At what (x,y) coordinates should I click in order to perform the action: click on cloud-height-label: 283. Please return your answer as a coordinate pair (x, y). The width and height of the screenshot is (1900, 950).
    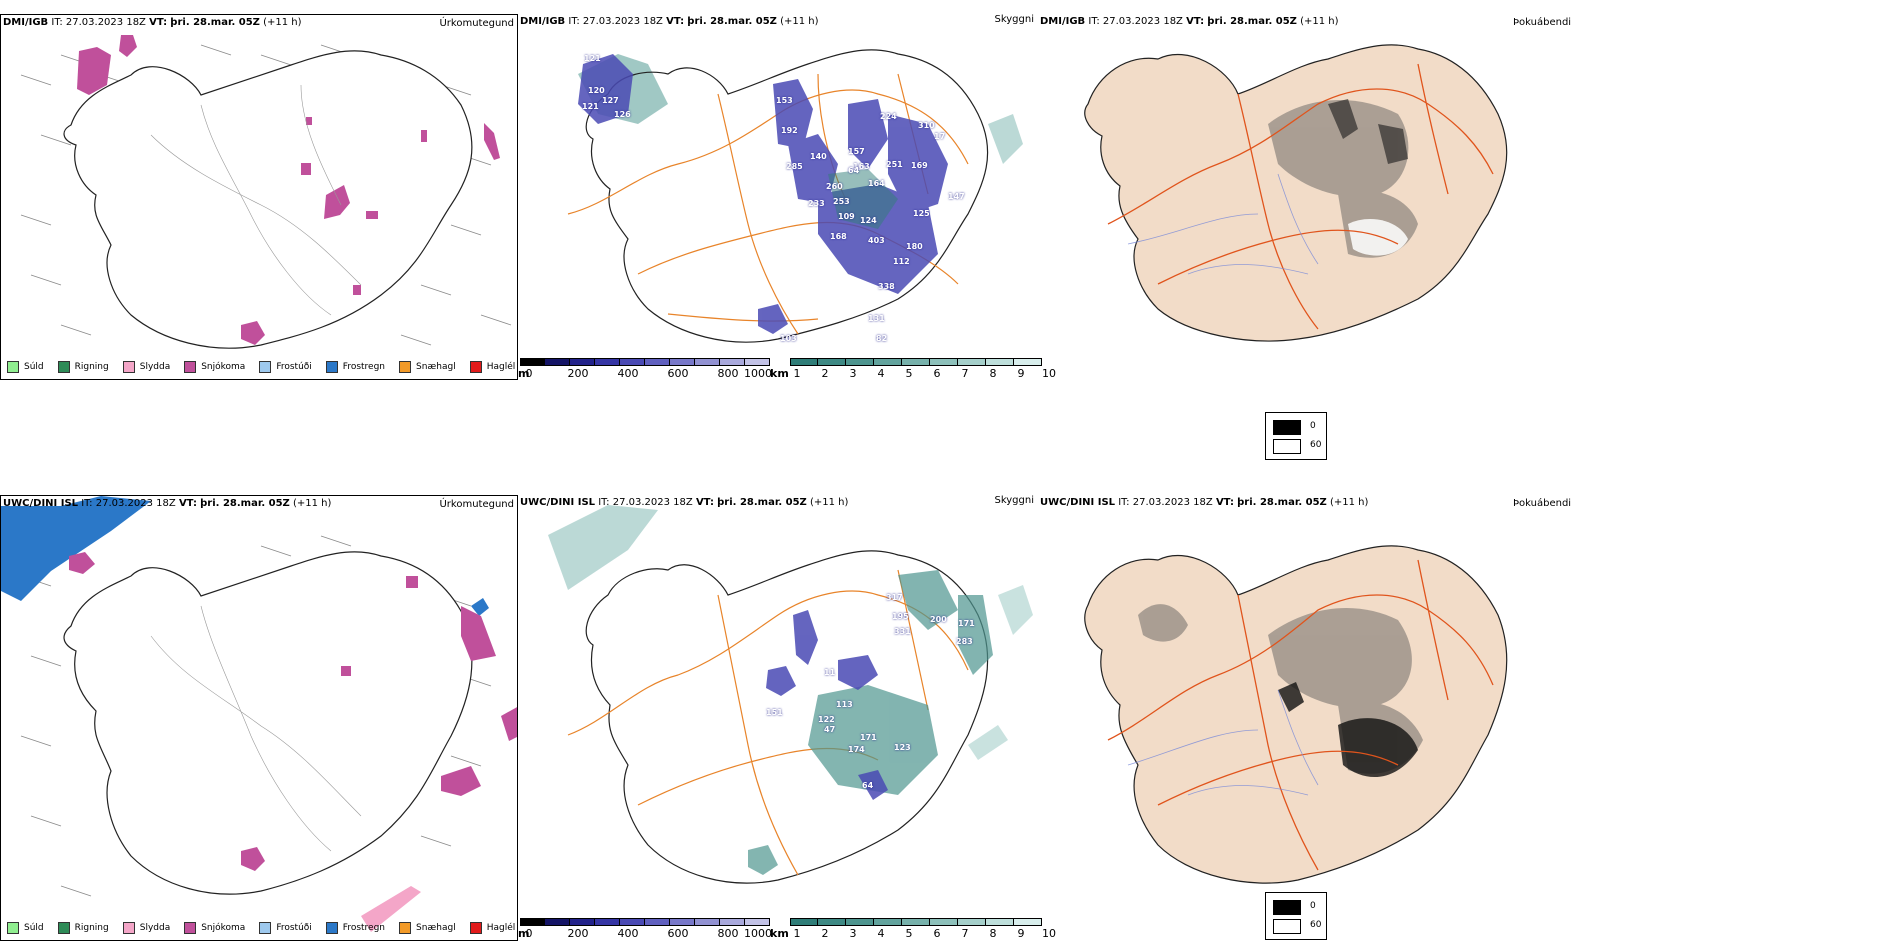
    Looking at the image, I should click on (964, 641).